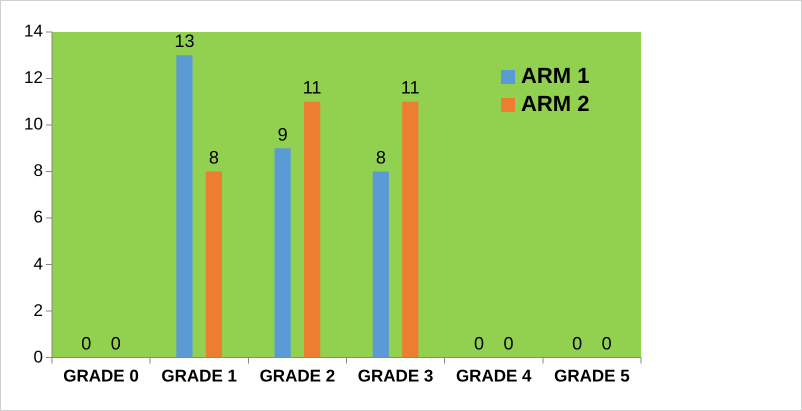  Describe the element at coordinates (184, 41) in the screenshot. I see `data-label: 13` at that location.